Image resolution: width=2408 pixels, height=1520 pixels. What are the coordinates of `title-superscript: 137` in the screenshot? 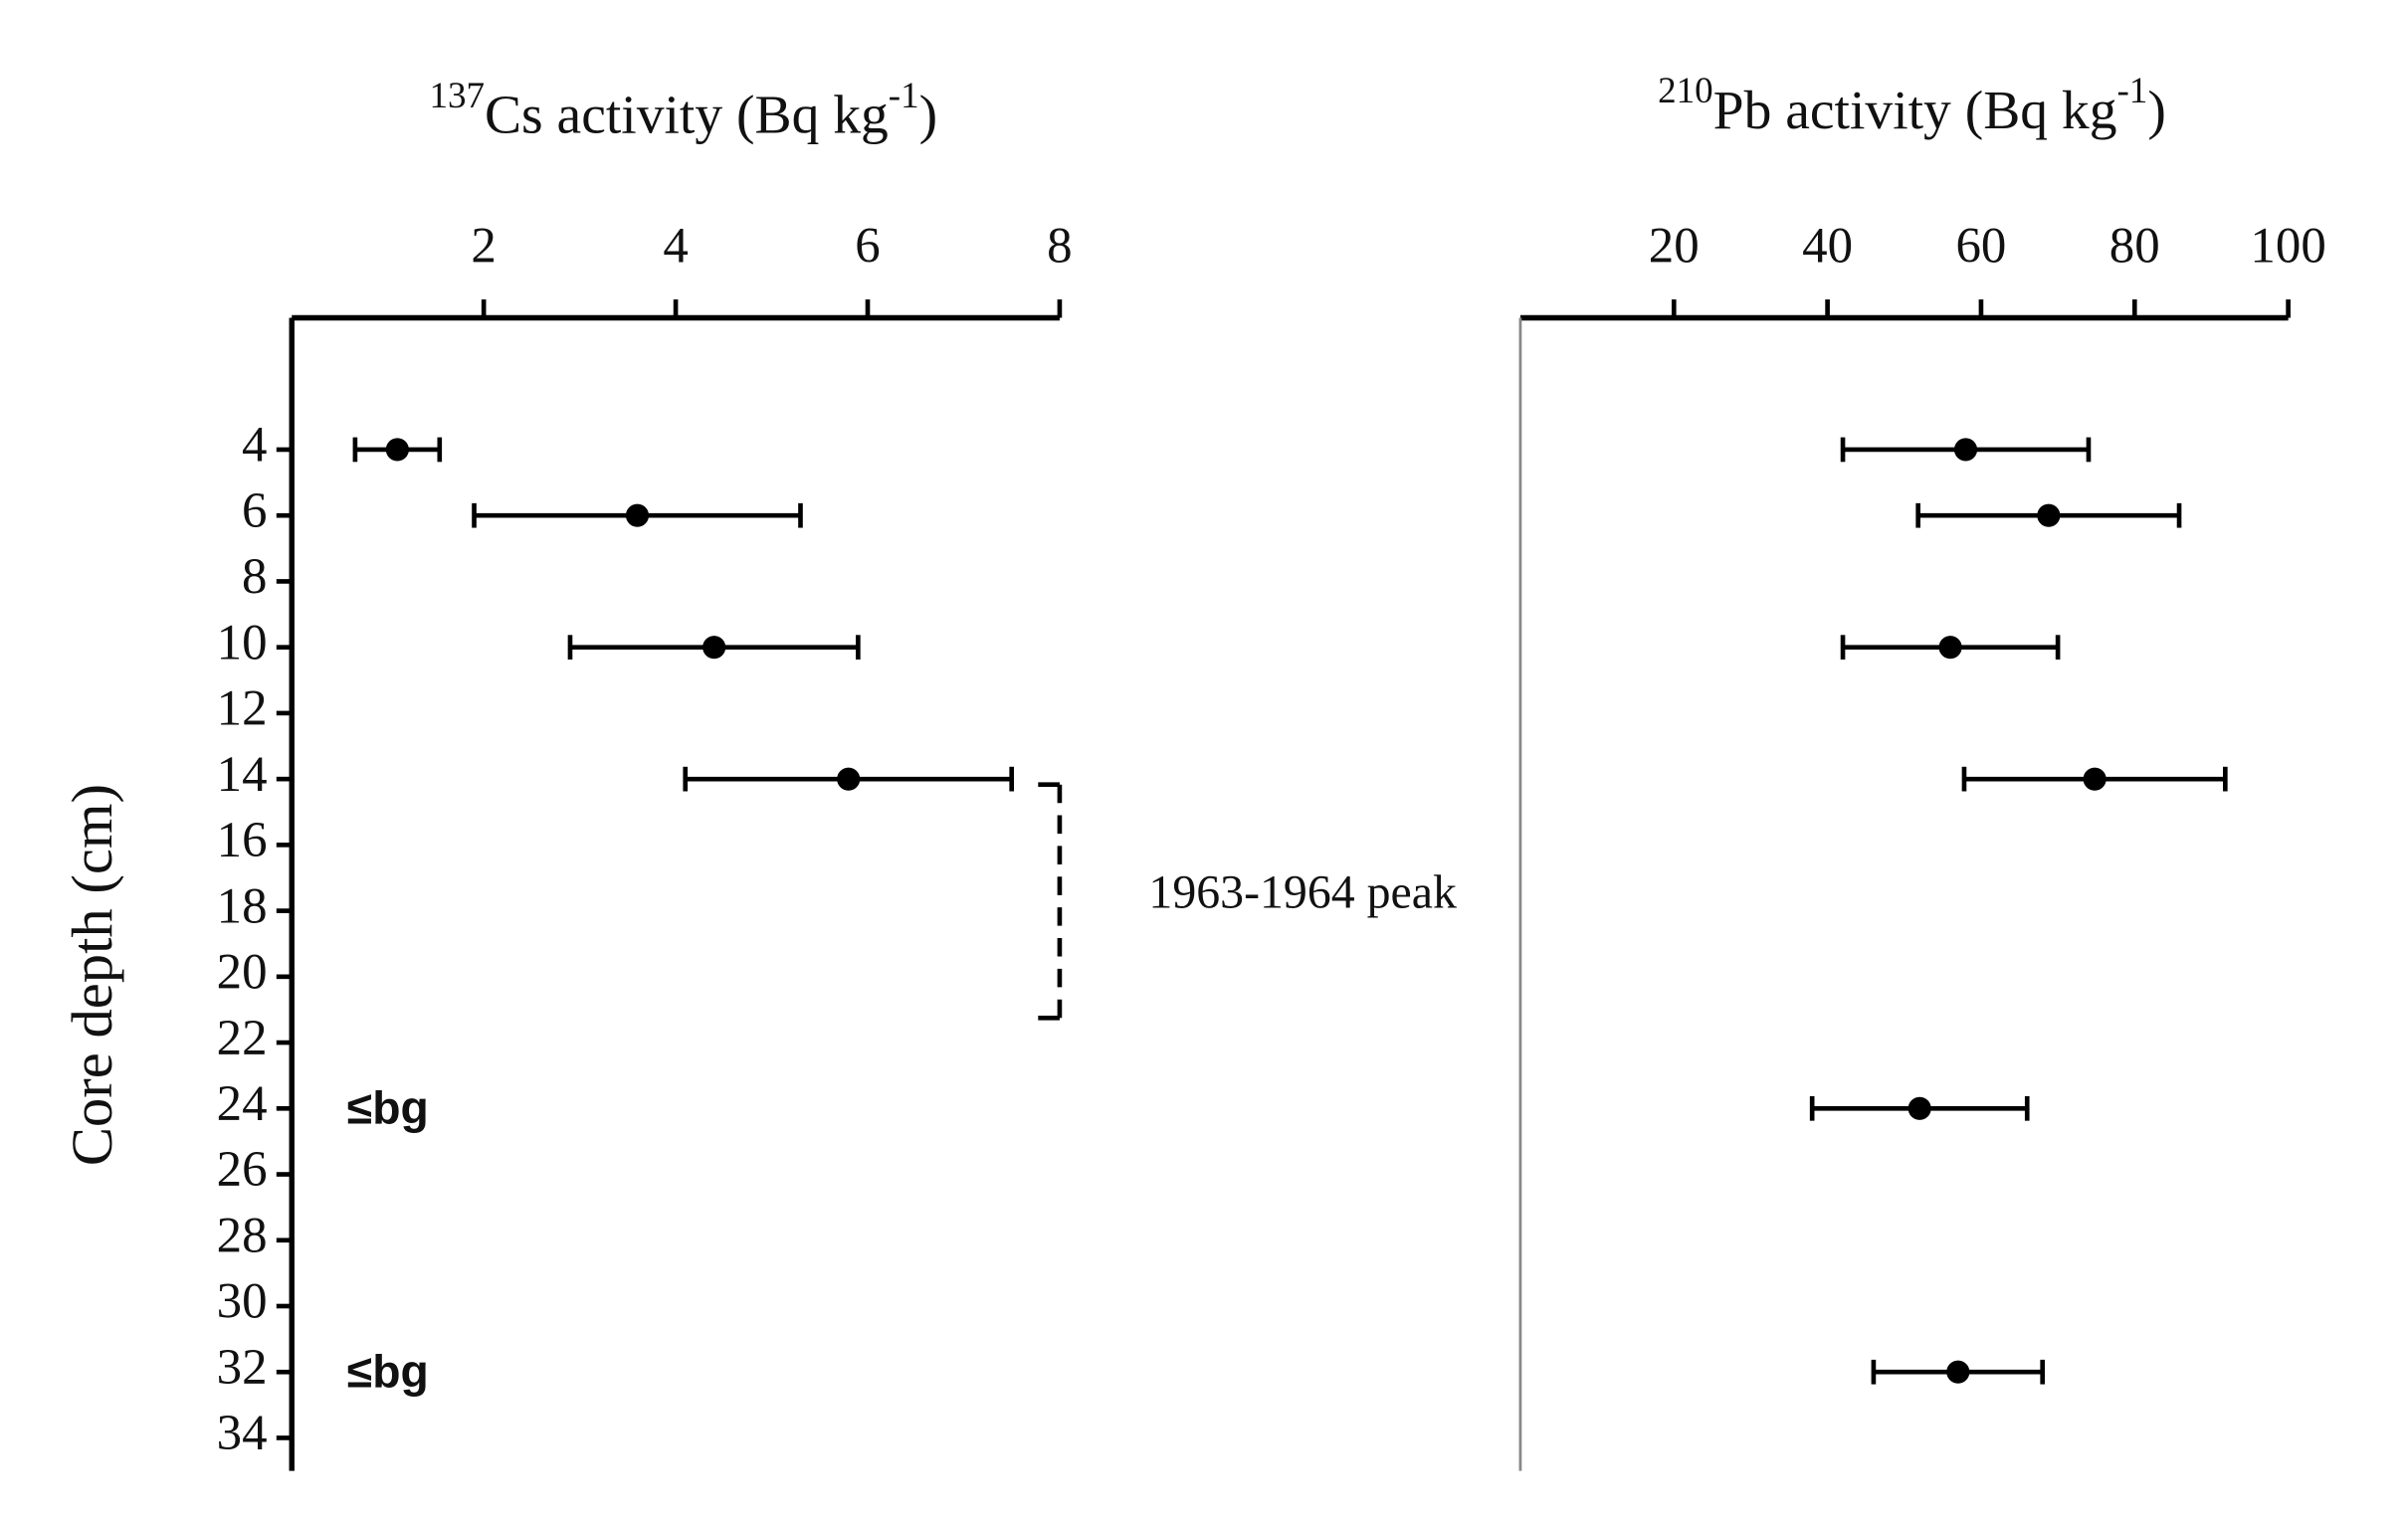 It's located at (457, 95).